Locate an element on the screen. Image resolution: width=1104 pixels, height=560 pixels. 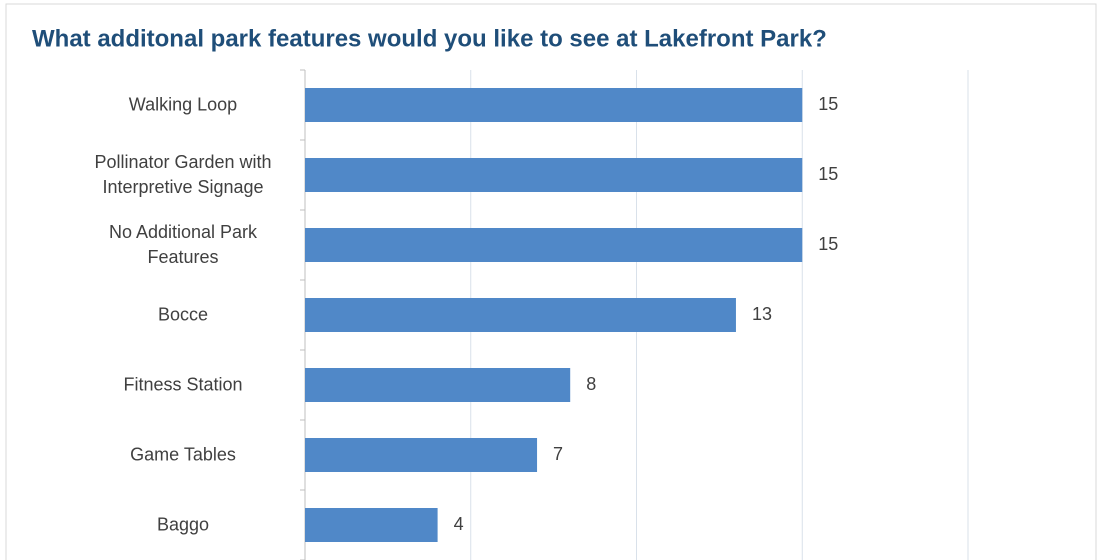
y-tick-label: Baggo is located at coordinates (183, 524).